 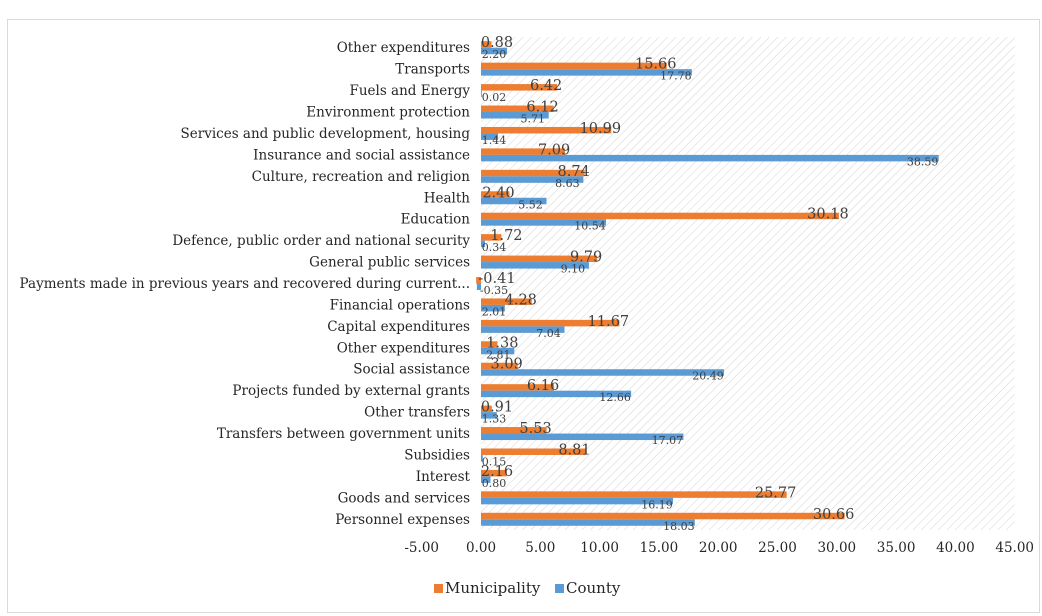 What do you see at coordinates (601, 129) in the screenshot?
I see `data-label-municipality: 10.99` at bounding box center [601, 129].